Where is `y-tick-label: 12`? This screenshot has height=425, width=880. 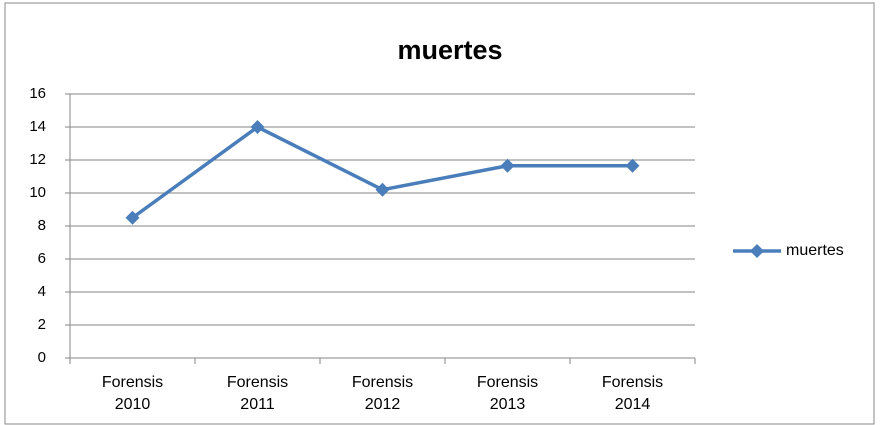 y-tick-label: 12 is located at coordinates (37, 159).